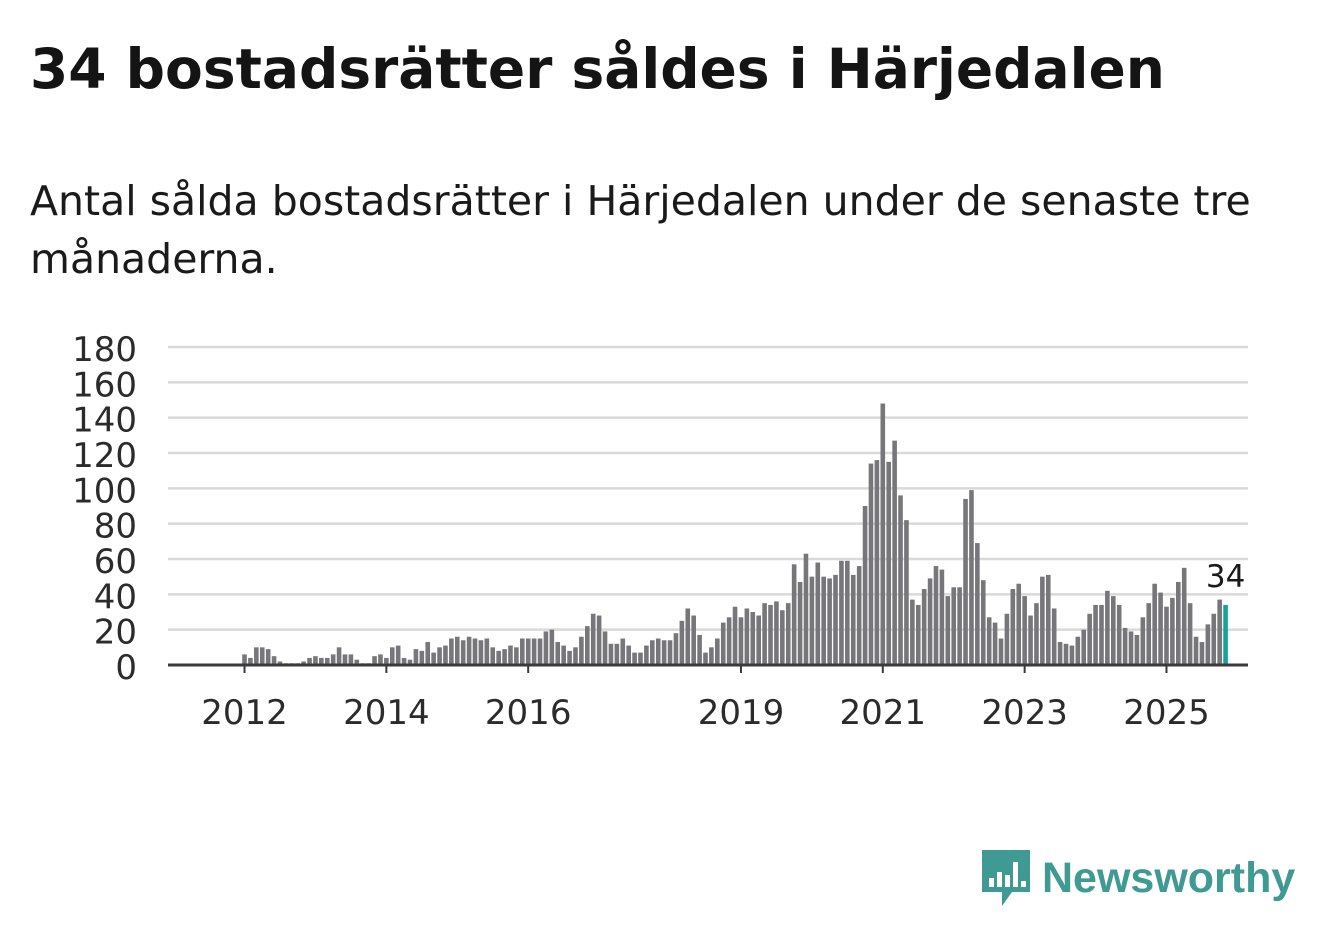 This screenshot has width=1322, height=939. Describe the element at coordinates (115, 562) in the screenshot. I see `y-tick-label: 60` at that location.